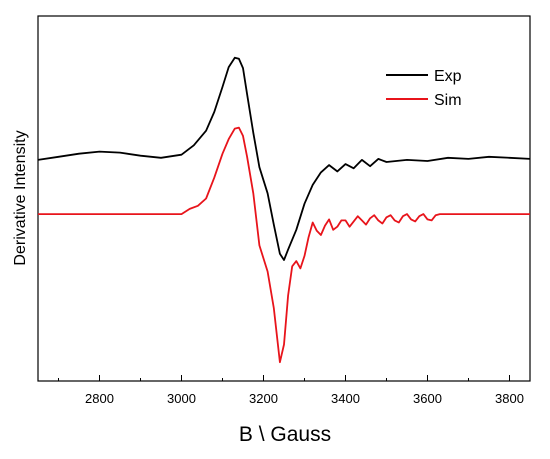  I want to click on x-tick-label: 2800, so click(99, 398).